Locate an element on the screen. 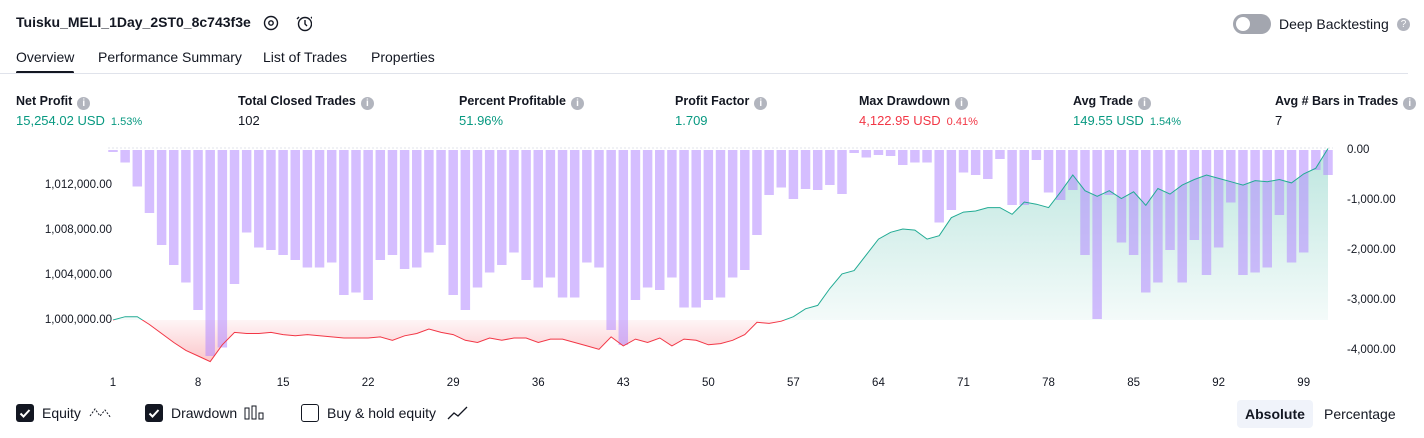  x-tick-label: 29 is located at coordinates (453, 383).